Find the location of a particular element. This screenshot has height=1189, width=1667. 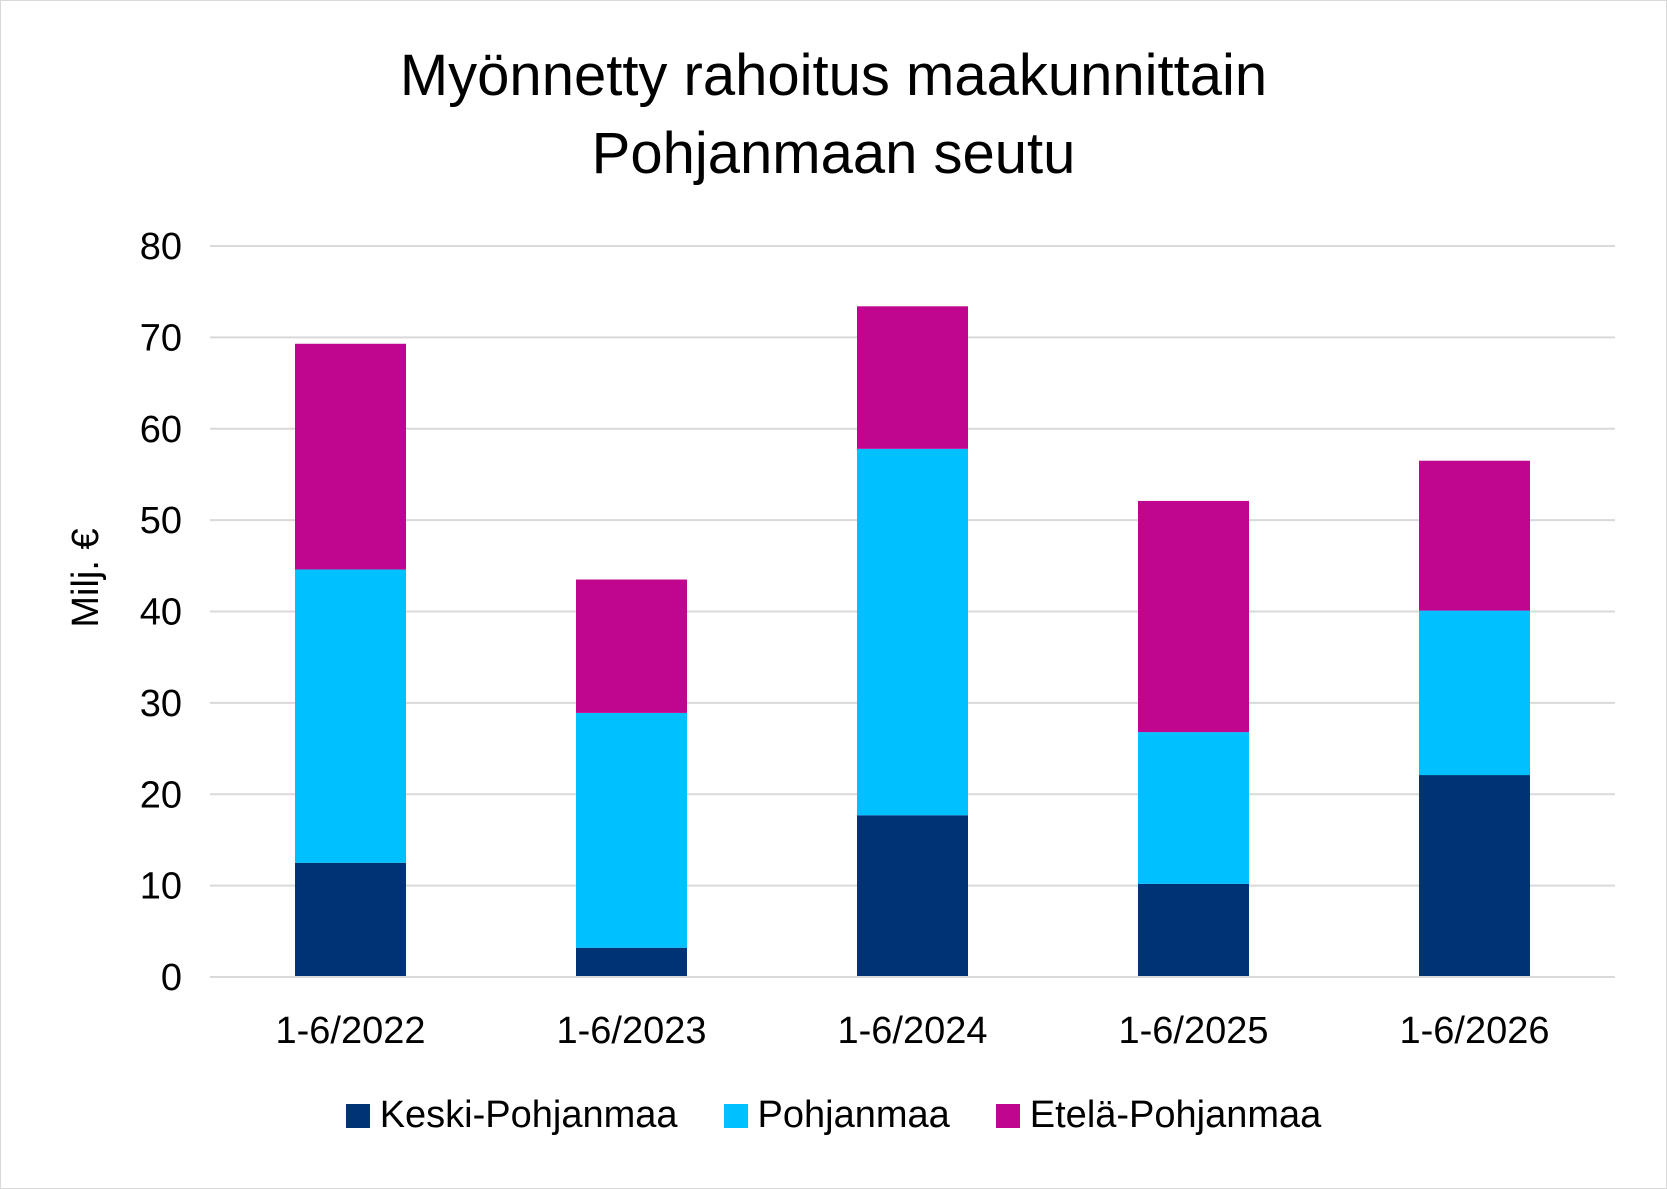

y-axis-ticks: 0 10 20 30 40 50 60 70 80 is located at coordinates (161, 612).